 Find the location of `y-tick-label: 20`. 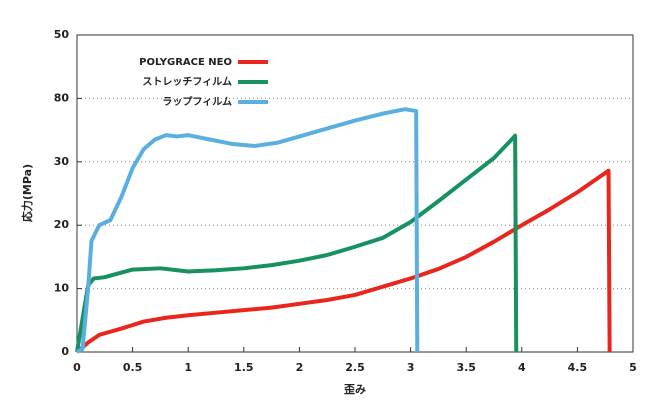

y-tick-label: 20 is located at coordinates (62, 224).